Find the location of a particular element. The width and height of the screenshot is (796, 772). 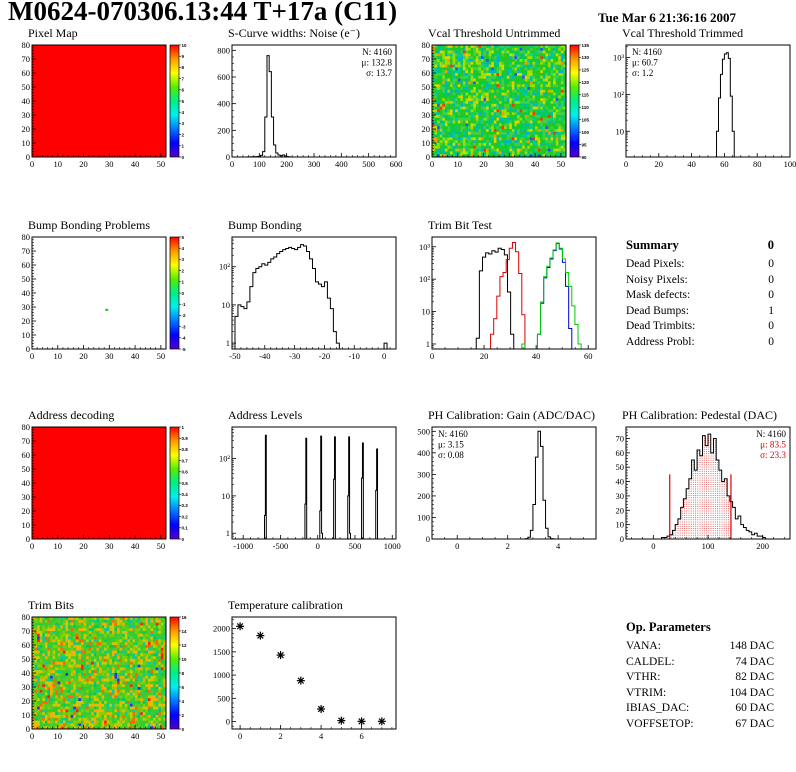

svg-text: 90 is located at coordinates (585, 157).